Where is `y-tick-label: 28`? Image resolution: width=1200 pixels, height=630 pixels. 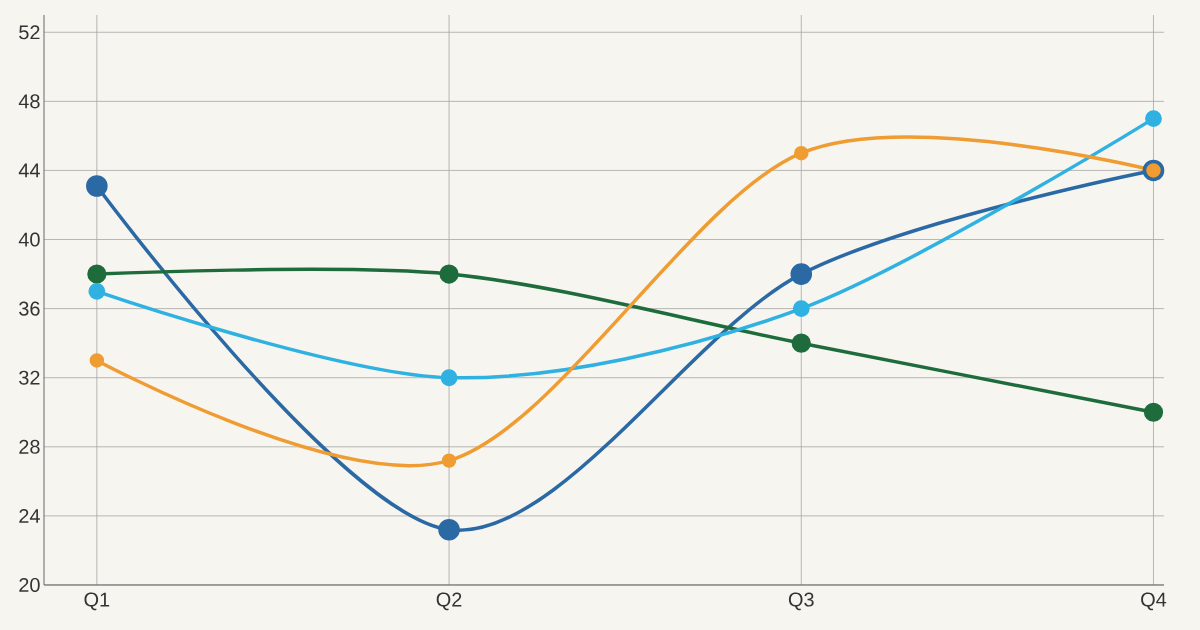
y-tick-label: 28 is located at coordinates (29, 446).